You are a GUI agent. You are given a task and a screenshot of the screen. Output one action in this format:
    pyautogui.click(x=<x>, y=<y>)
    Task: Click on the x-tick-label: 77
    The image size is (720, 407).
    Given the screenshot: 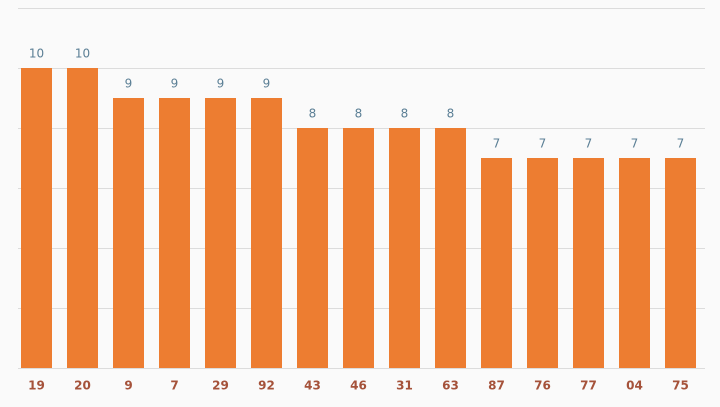 What is the action you would take?
    pyautogui.click(x=588, y=386)
    